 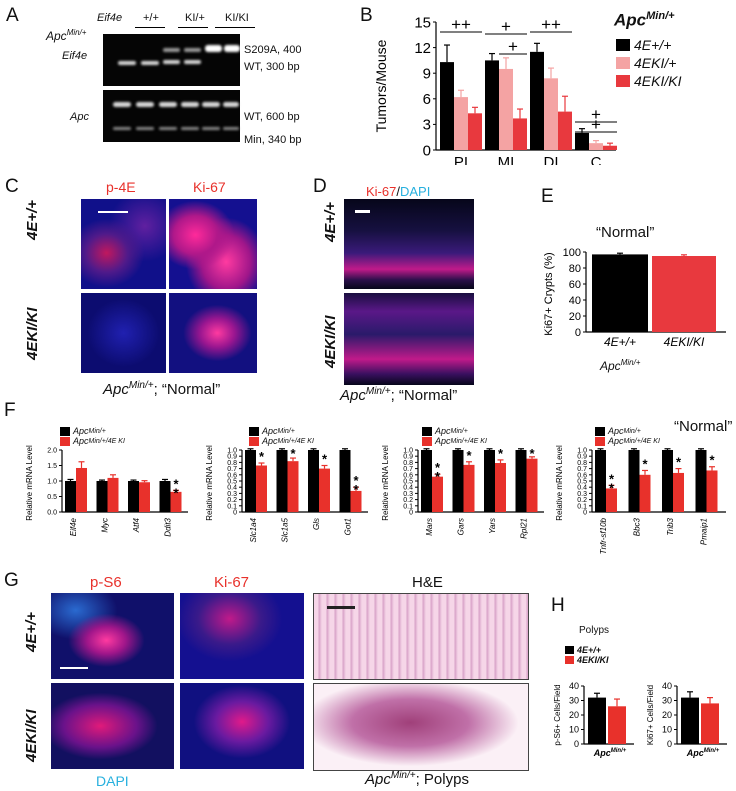 What do you see at coordinates (417, 779) in the screenshot?
I see `caption-g: ApcMin/+; Polyps` at bounding box center [417, 779].